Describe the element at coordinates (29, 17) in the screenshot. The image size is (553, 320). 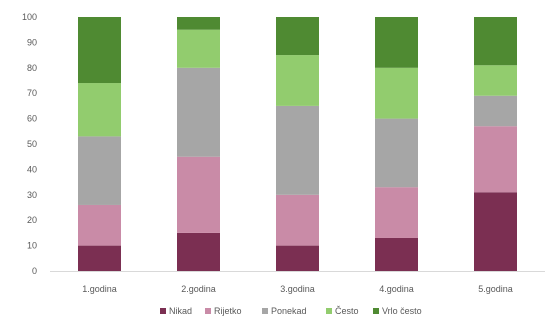
I see `y-tick-label: 100` at that location.